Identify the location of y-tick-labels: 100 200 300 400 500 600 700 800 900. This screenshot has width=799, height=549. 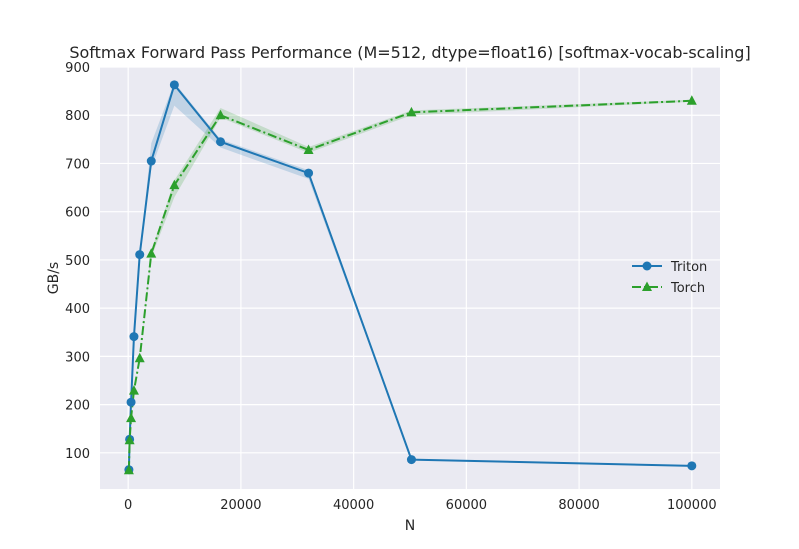
(77, 261).